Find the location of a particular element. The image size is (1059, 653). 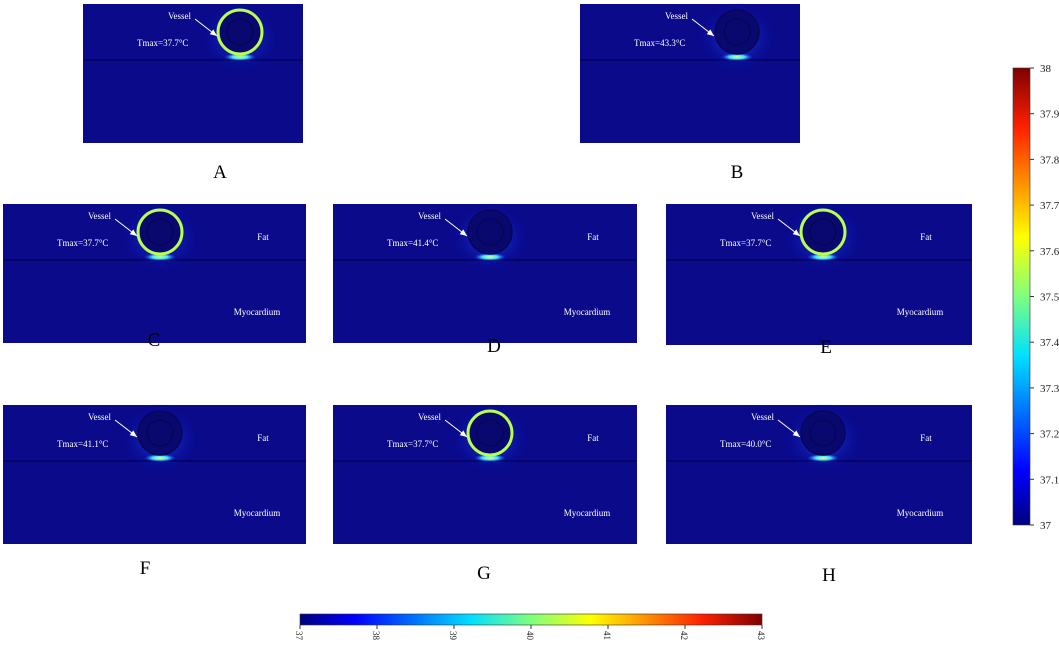

colorbar-tick-label: 39 is located at coordinates (453, 636).